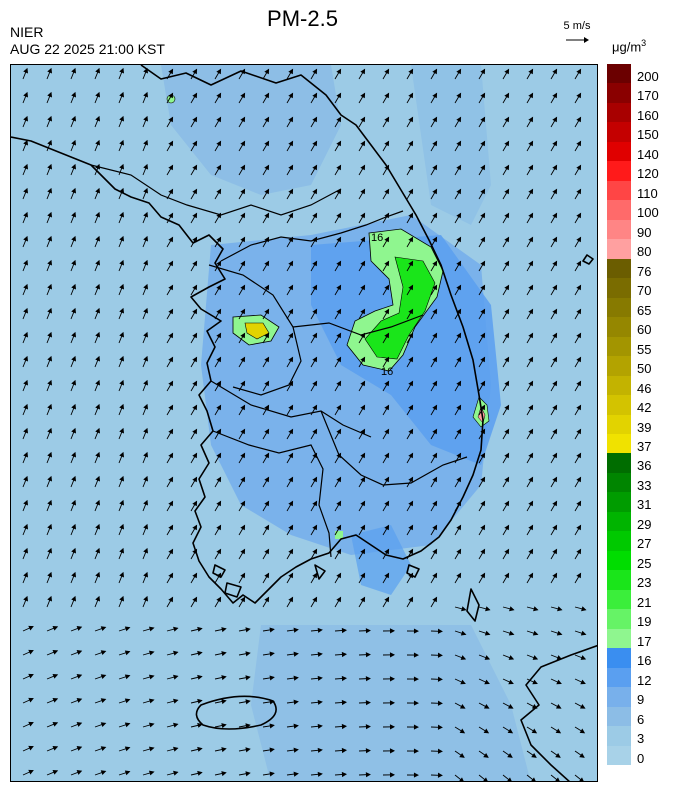 The height and width of the screenshot is (795, 673). Describe the element at coordinates (377, 238) in the screenshot. I see `contour-label: 16` at that location.